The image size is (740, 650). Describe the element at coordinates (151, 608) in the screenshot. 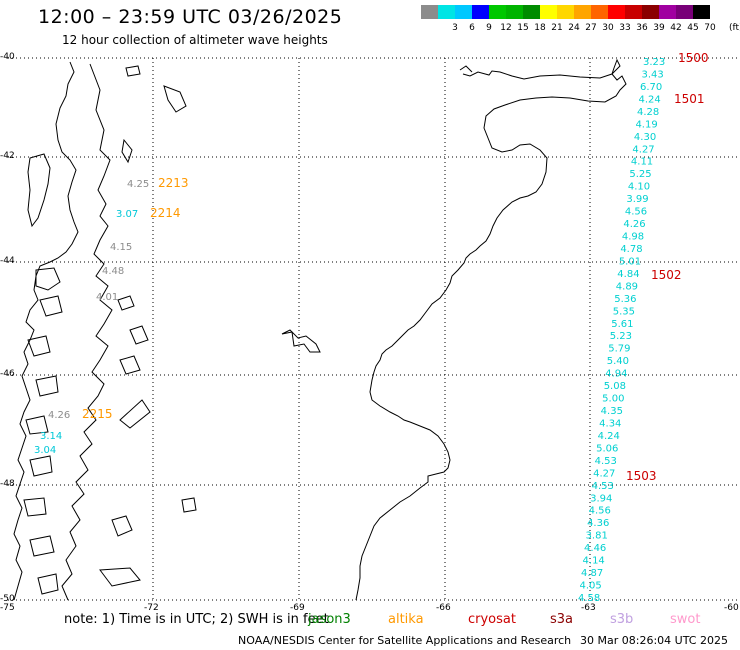

I see `lon-label-72: -72` at that location.